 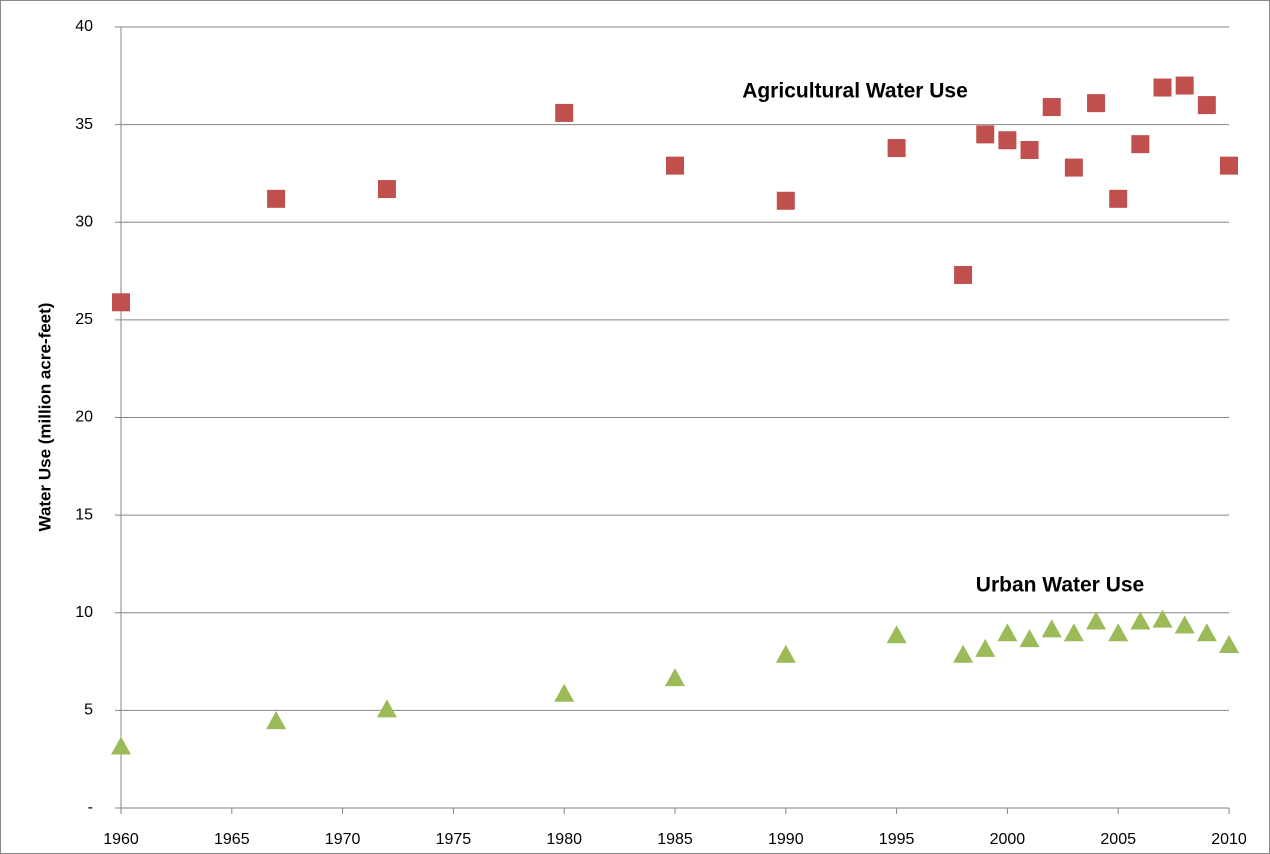 I want to click on y-tick-label: 15, so click(x=84, y=514).